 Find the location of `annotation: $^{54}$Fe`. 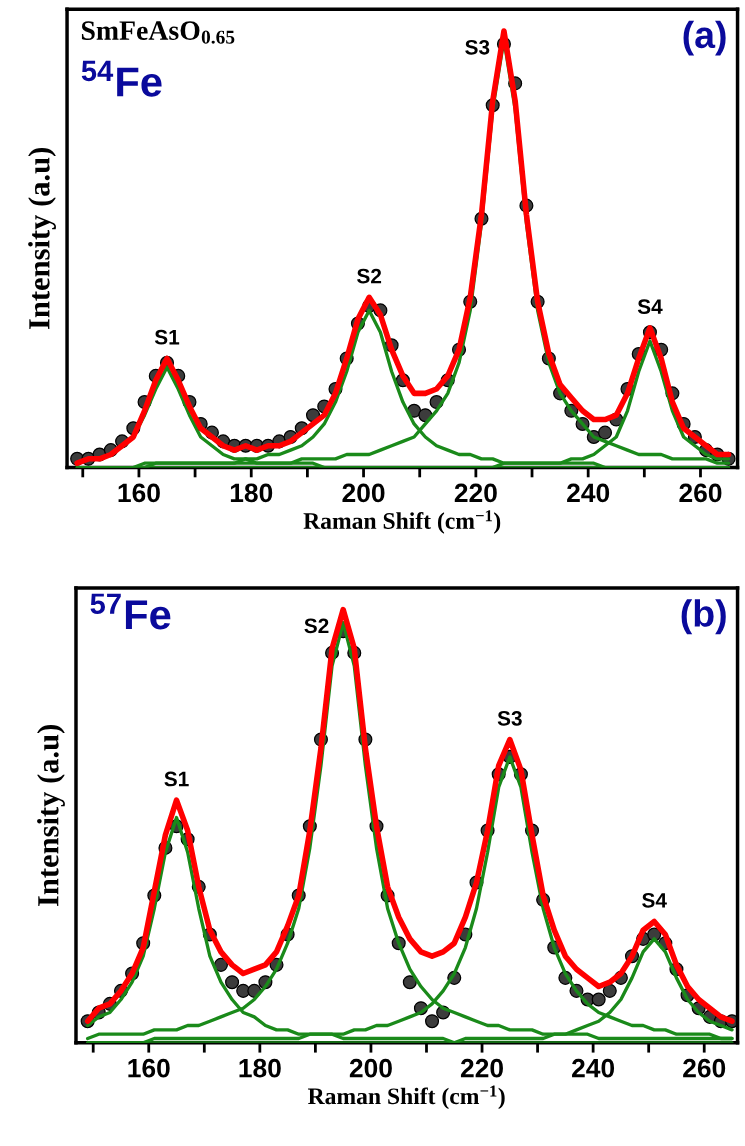

annotation: $^{54}$Fe is located at coordinates (121, 78).